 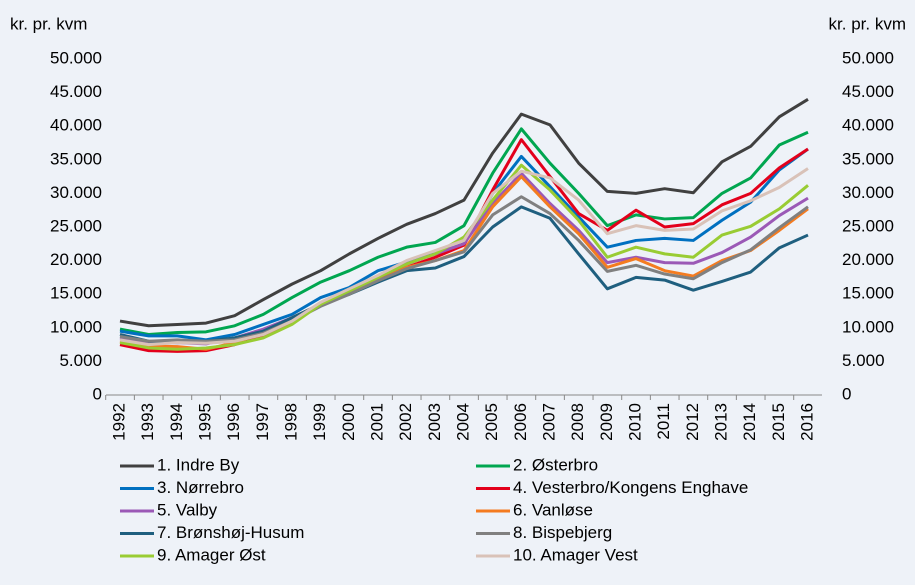 I want to click on x-tick-label: 2011, so click(x=663, y=421).